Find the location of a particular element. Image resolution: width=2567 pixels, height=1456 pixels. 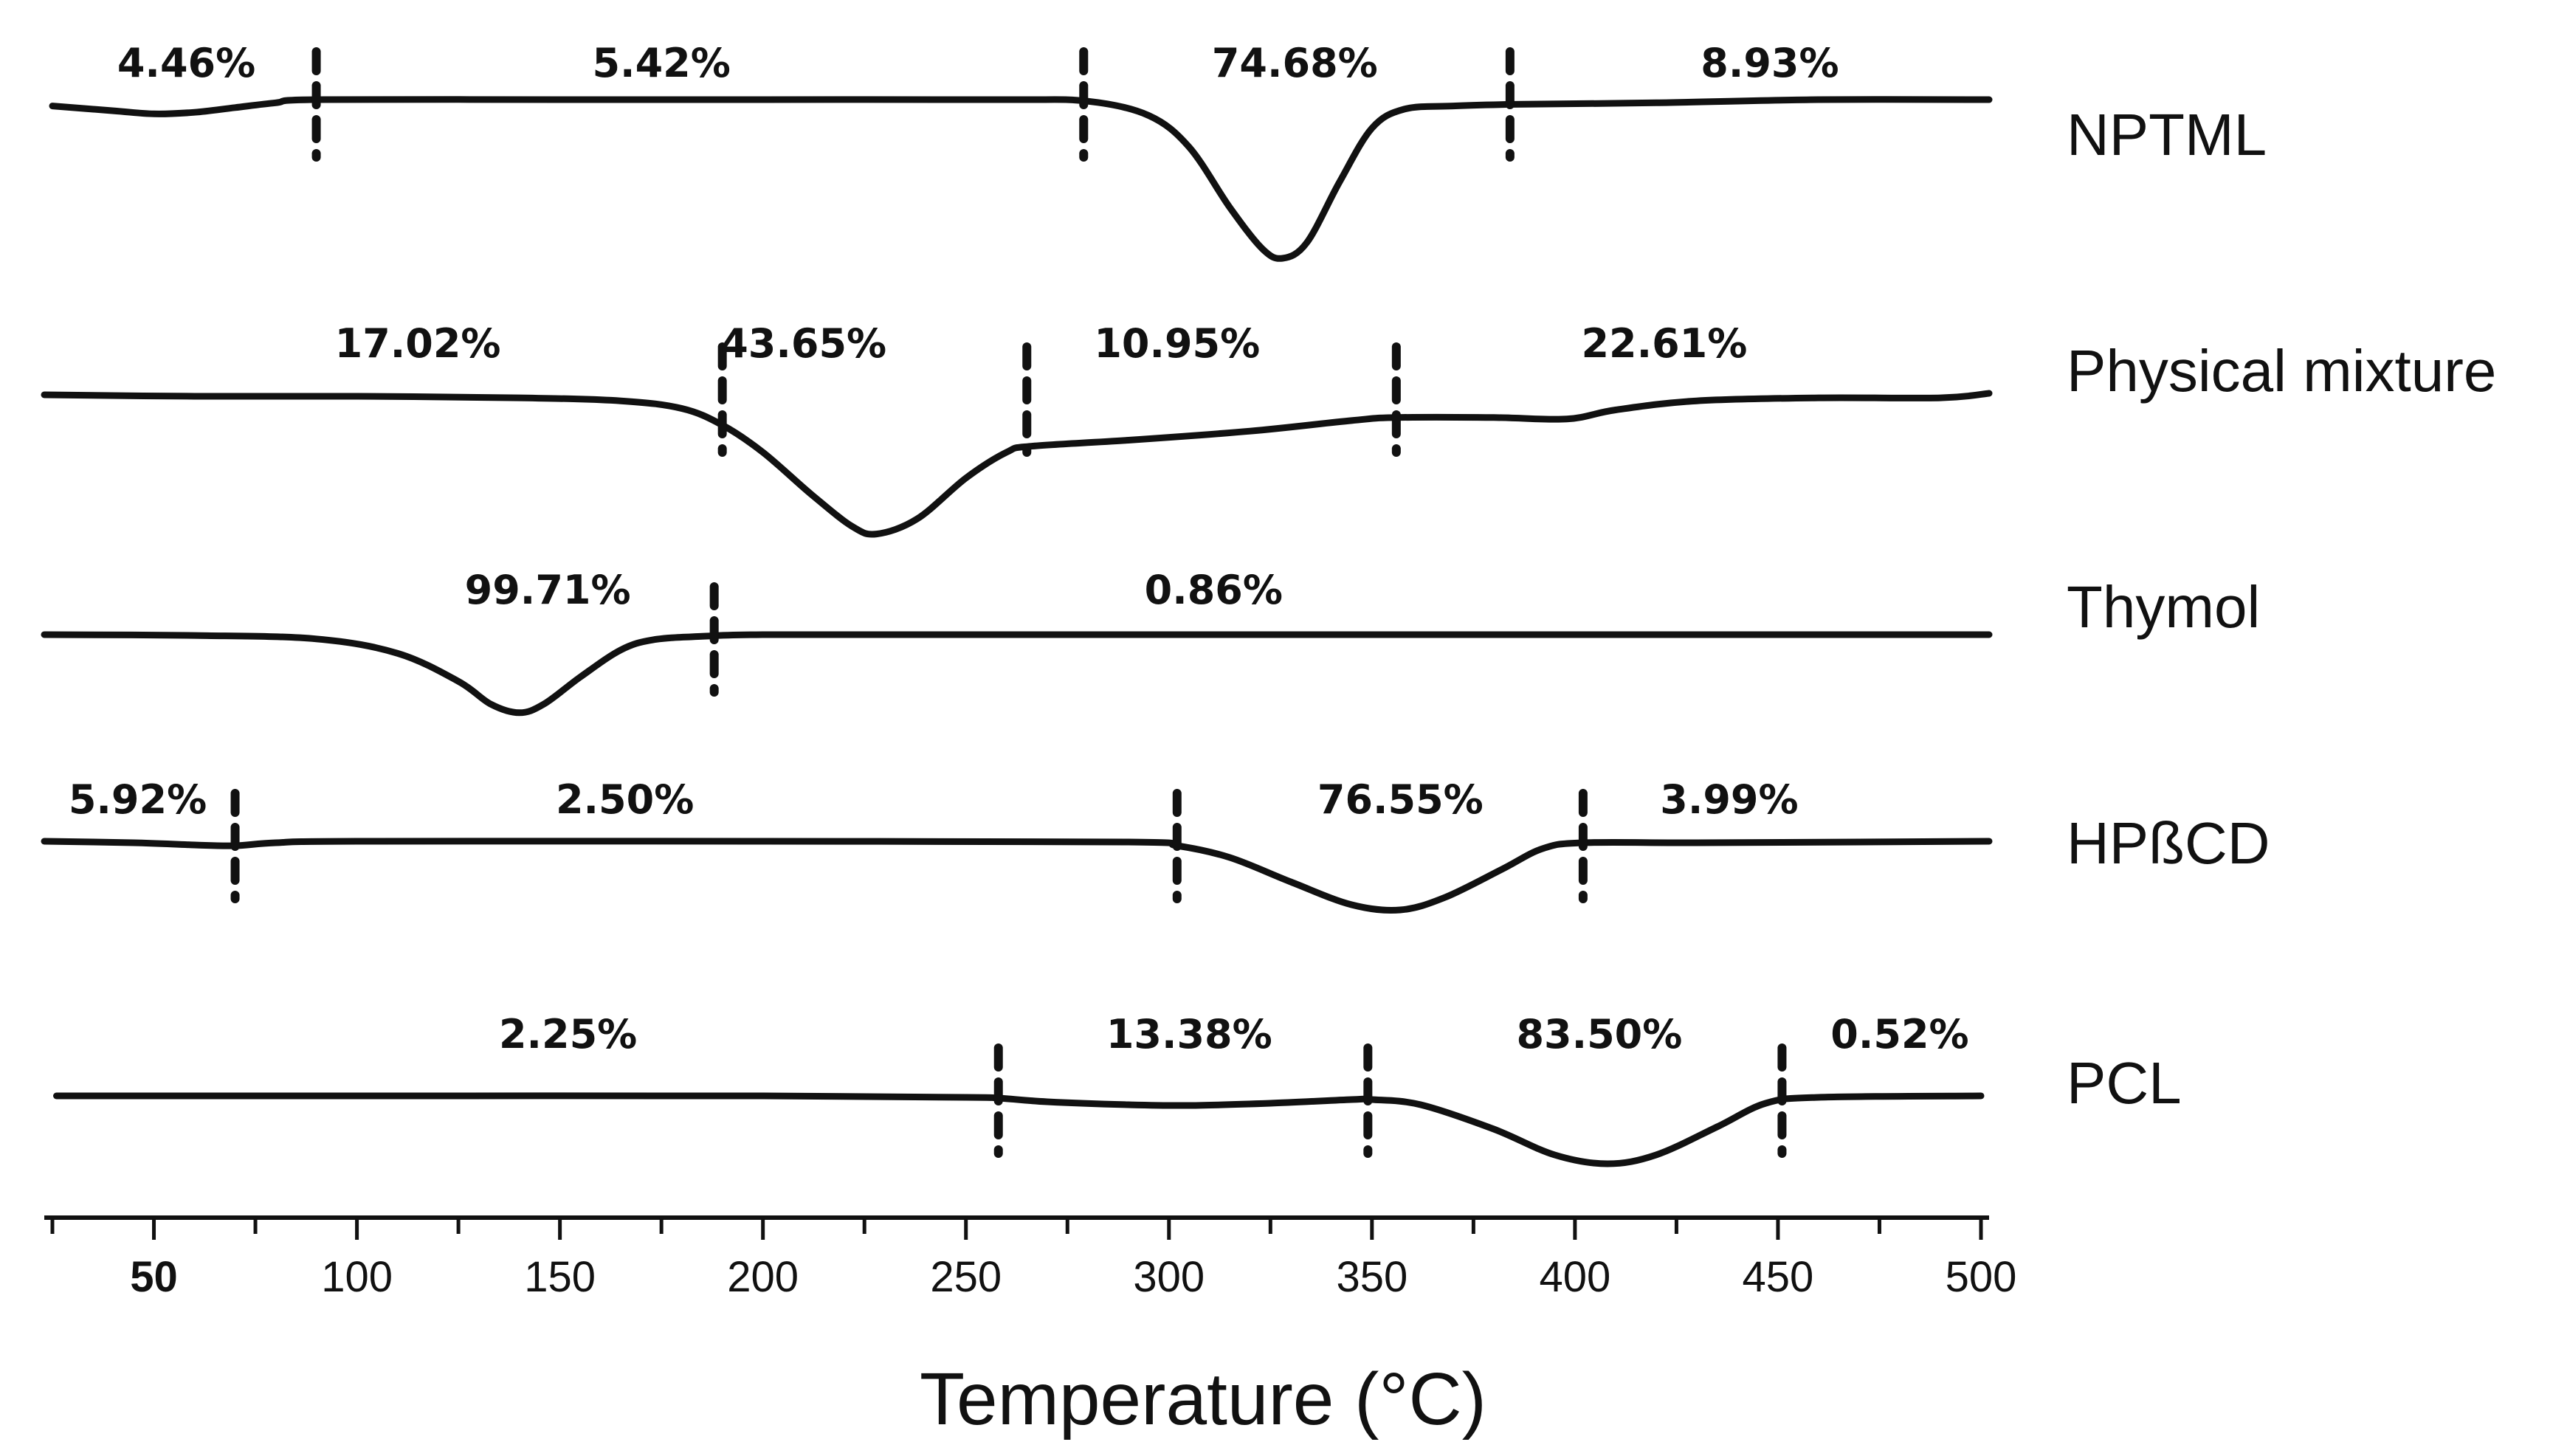

mass-loss-label: 8.93% is located at coordinates (1770, 63).